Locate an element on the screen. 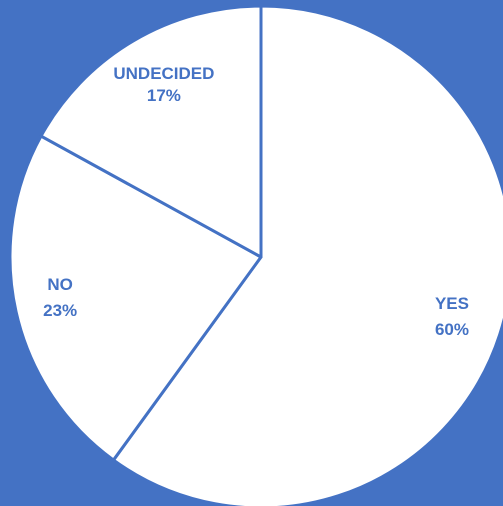 This screenshot has height=506, width=503. slice-value-label-yes: 60% is located at coordinates (452, 329).